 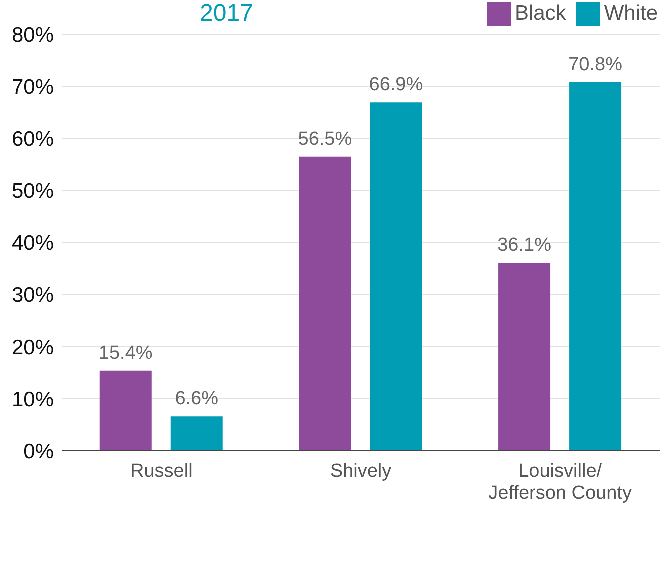 I want to click on y-tick-label: 30%, so click(x=33, y=296).